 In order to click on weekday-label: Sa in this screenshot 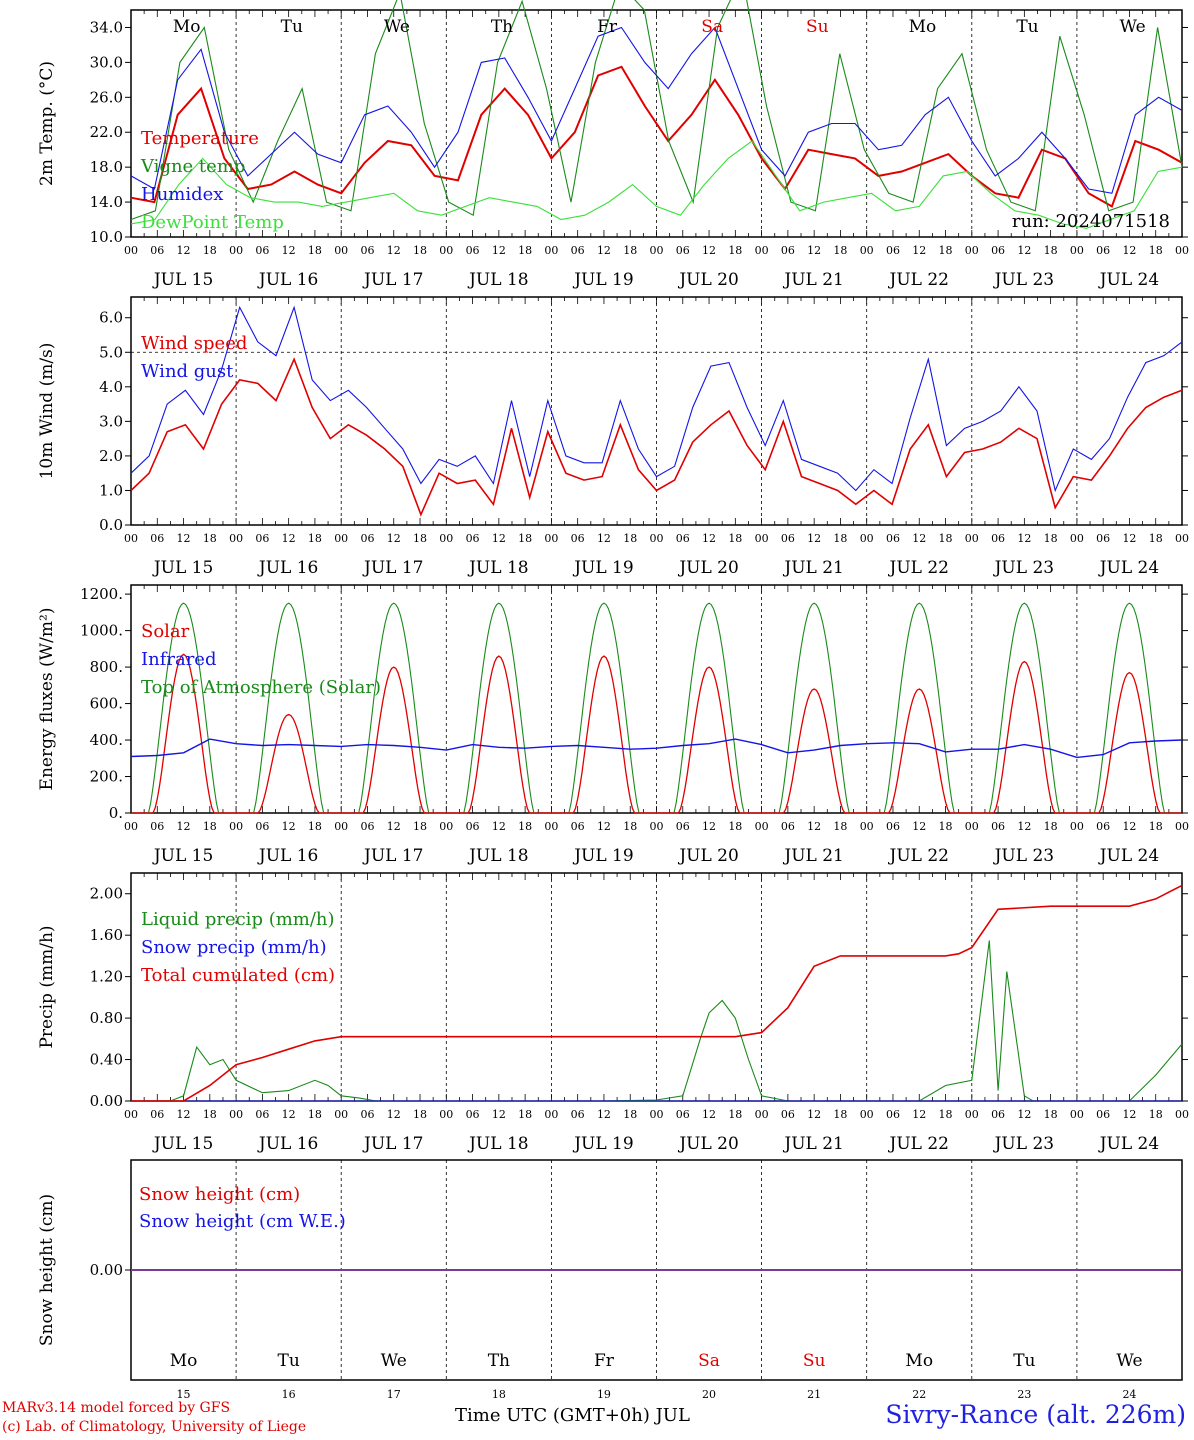, I will do `click(712, 27)`.